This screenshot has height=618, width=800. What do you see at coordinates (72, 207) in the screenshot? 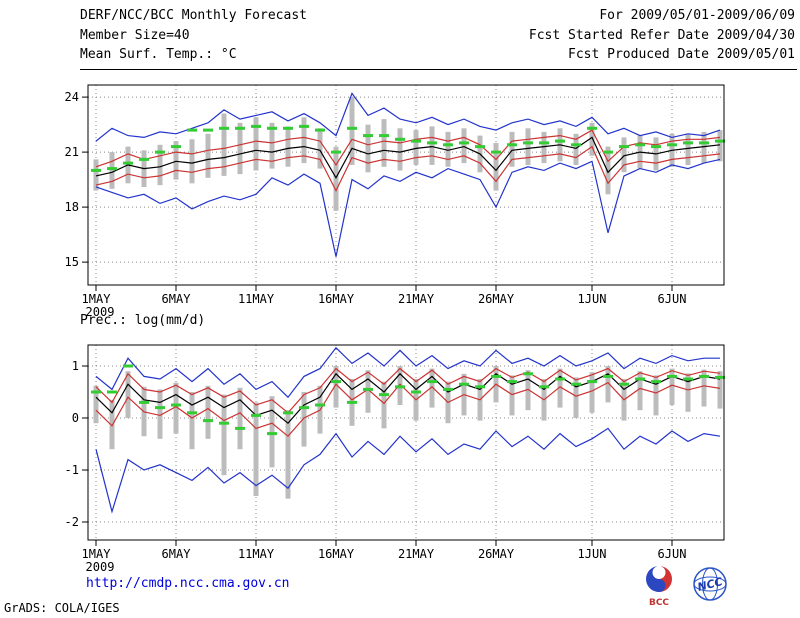
I see `y-tick-label: 18` at bounding box center [72, 207].